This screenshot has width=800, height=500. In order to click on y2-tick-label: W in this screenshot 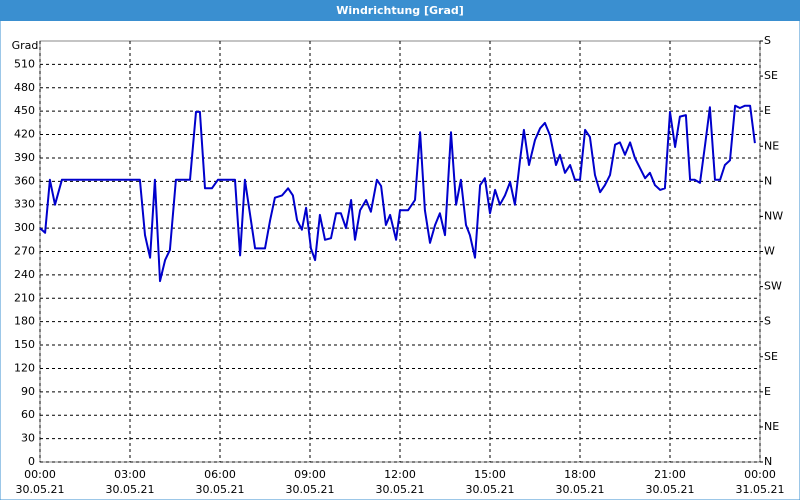, I will do `click(769, 251)`.